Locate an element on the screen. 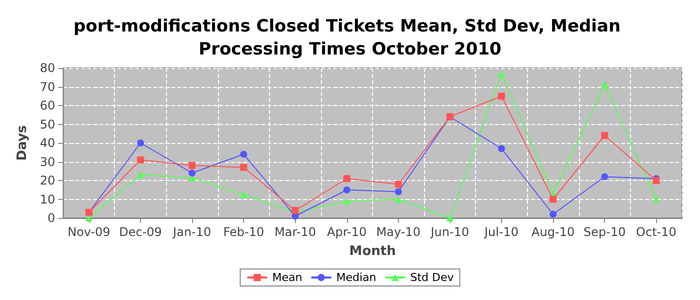 The image size is (700, 300). x-tick-label: Aug-10 is located at coordinates (553, 232).